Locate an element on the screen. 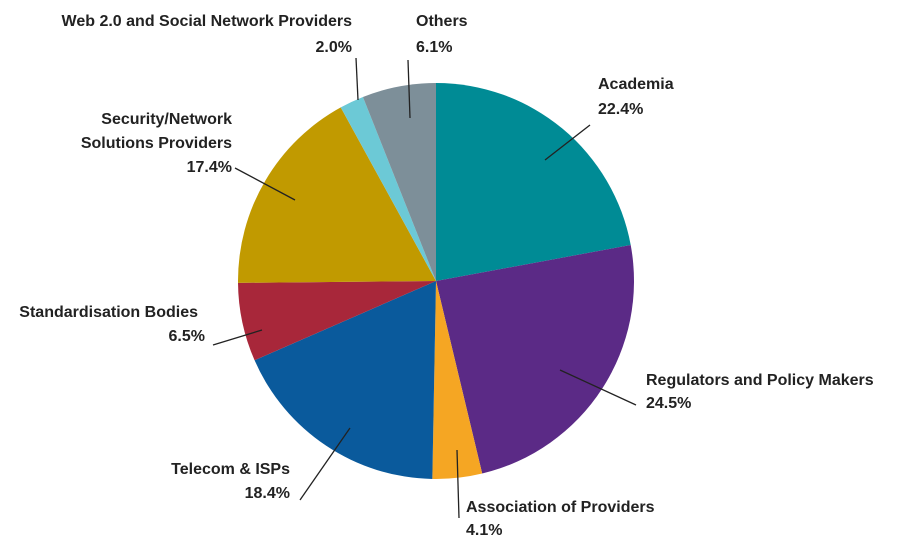 This screenshot has width=905, height=536. slice-label: Others is located at coordinates (442, 21).